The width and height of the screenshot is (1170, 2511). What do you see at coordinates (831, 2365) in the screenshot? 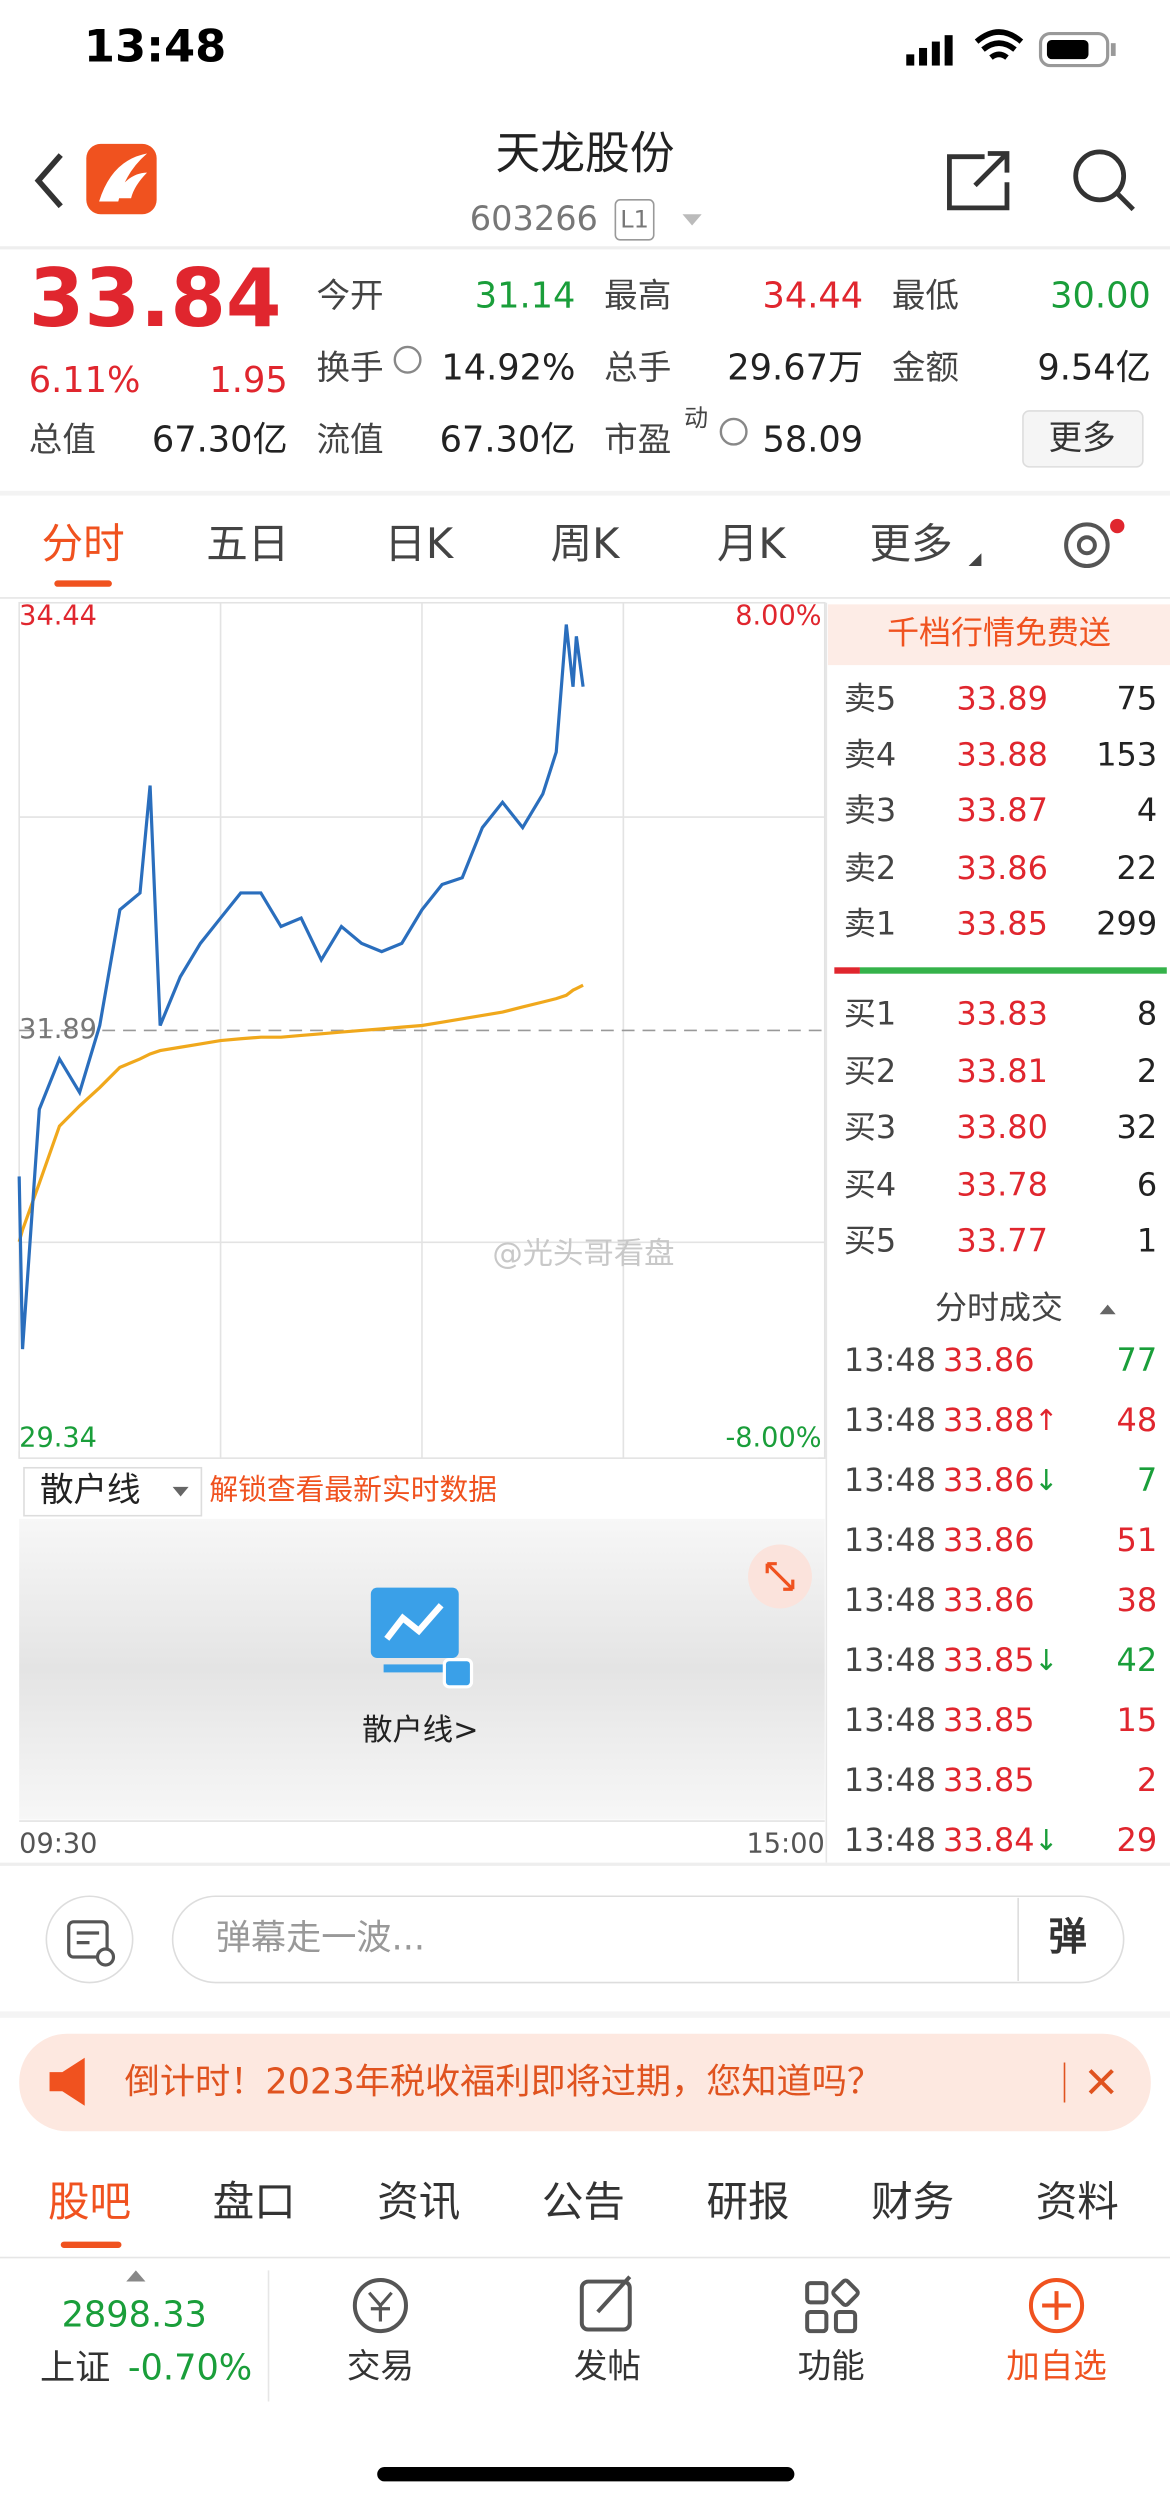
I see `nav-item: 功能` at bounding box center [831, 2365].